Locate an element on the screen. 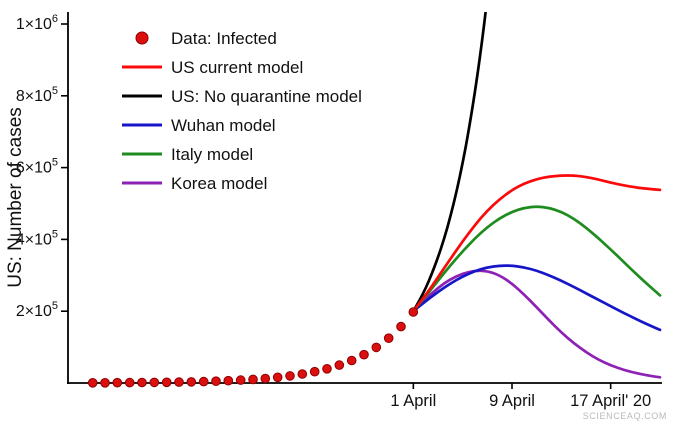 Image resolution: width=675 pixels, height=426 pixels. legend-label: Data: Infected is located at coordinates (224, 38).